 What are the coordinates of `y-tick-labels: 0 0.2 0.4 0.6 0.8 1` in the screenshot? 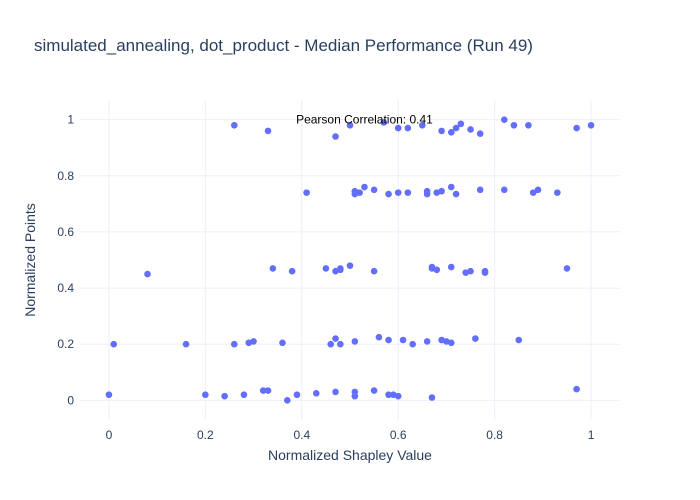 It's located at (65, 260).